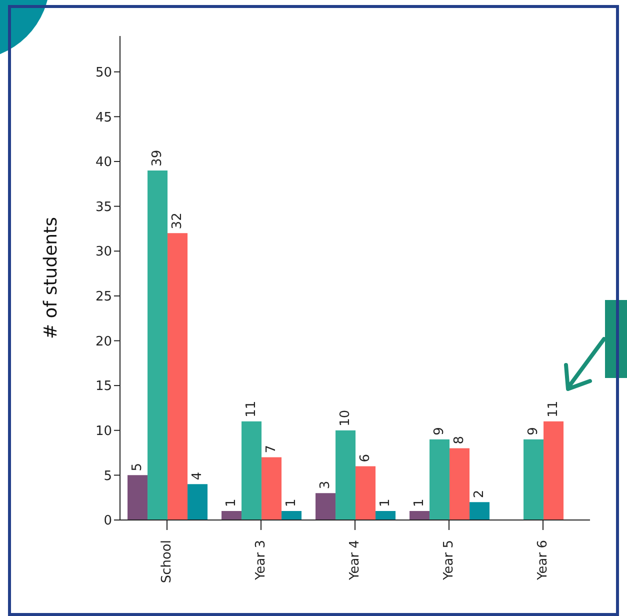 Image resolution: width=627 pixels, height=616 pixels. Describe the element at coordinates (103, 162) in the screenshot. I see `y-tick-label: 40` at that location.